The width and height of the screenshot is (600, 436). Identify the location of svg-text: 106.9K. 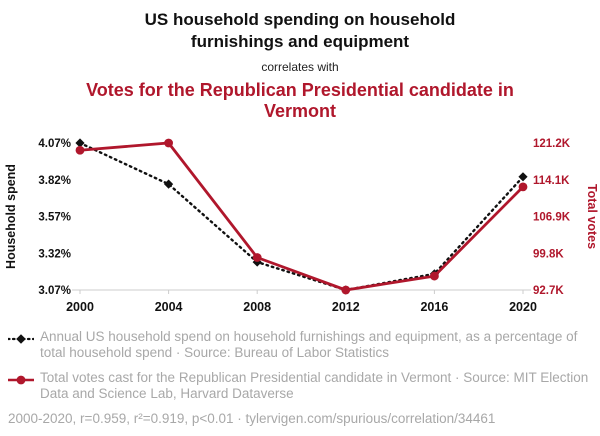
(552, 218).